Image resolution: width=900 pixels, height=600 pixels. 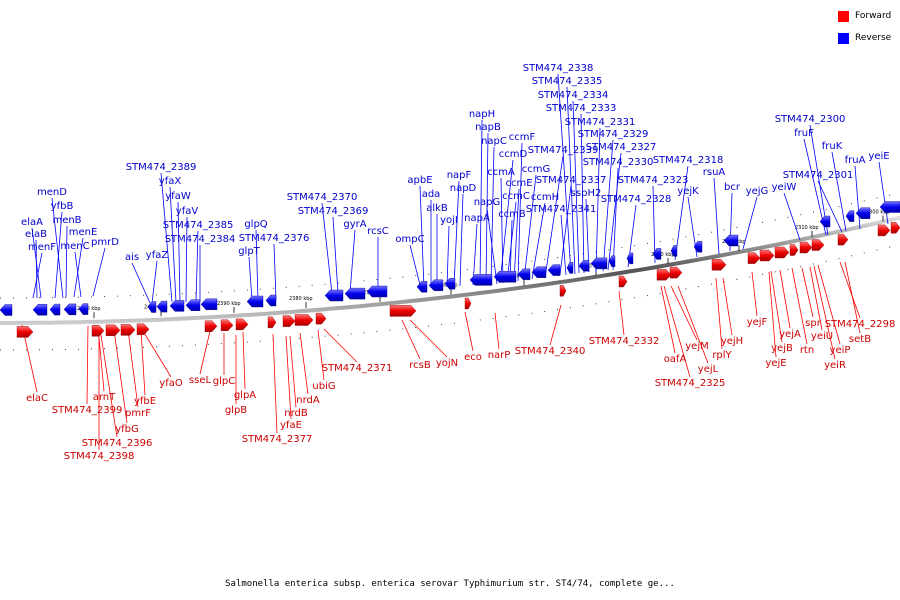 I want to click on reverse-gene-label-ccmb: ccmB, so click(x=512, y=214).